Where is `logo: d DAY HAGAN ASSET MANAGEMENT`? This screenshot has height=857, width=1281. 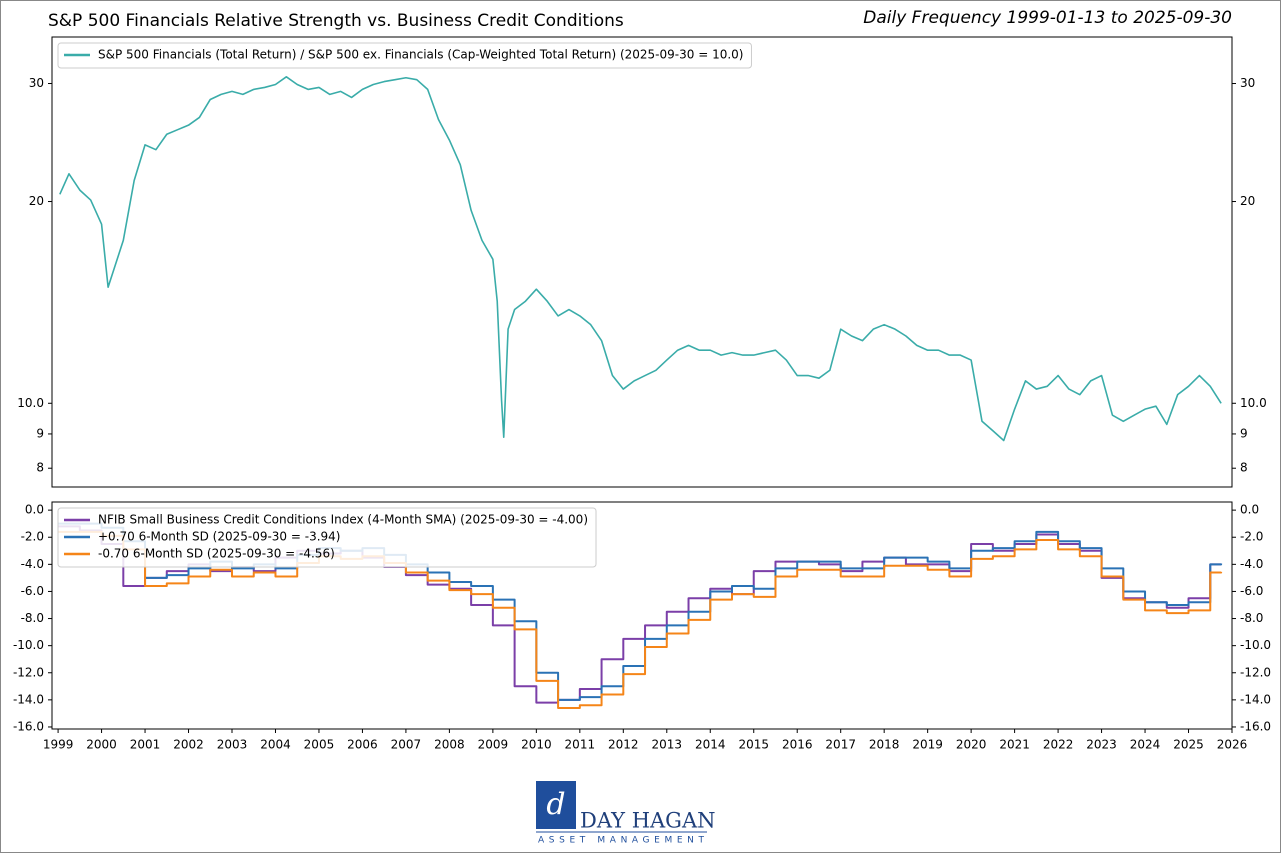
logo: d DAY HAGAN ASSET MANAGEMENT is located at coordinates (626, 813).